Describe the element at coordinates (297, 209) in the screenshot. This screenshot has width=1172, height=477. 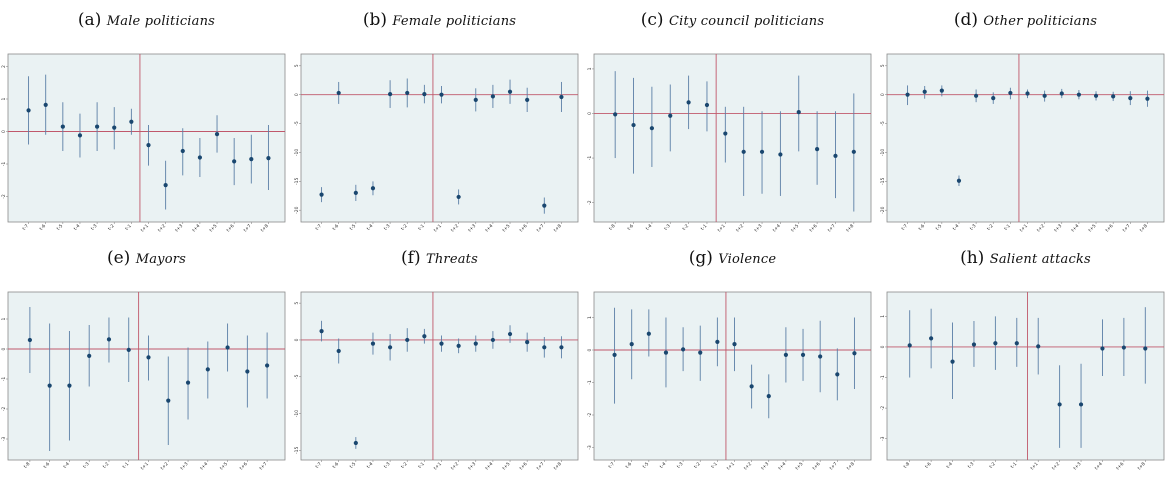
I see `y-tick-label: -20` at that location.